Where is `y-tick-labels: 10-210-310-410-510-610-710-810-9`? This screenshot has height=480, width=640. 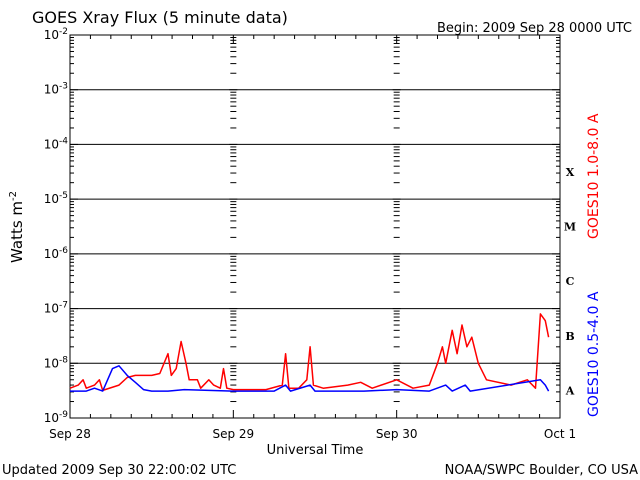
y-tick-labels: 10-210-310-410-510-610-710-810-9 is located at coordinates (56, 226).